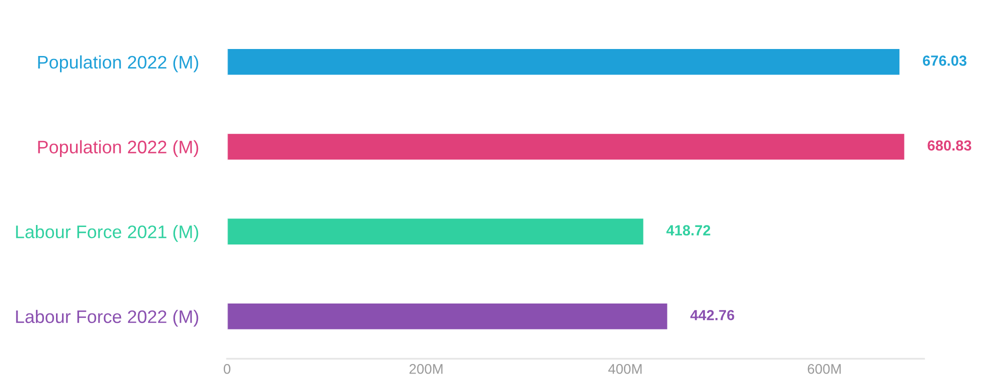 The width and height of the screenshot is (983, 390). I want to click on y-tick-label: Labour Force 2021 (M), so click(107, 233).